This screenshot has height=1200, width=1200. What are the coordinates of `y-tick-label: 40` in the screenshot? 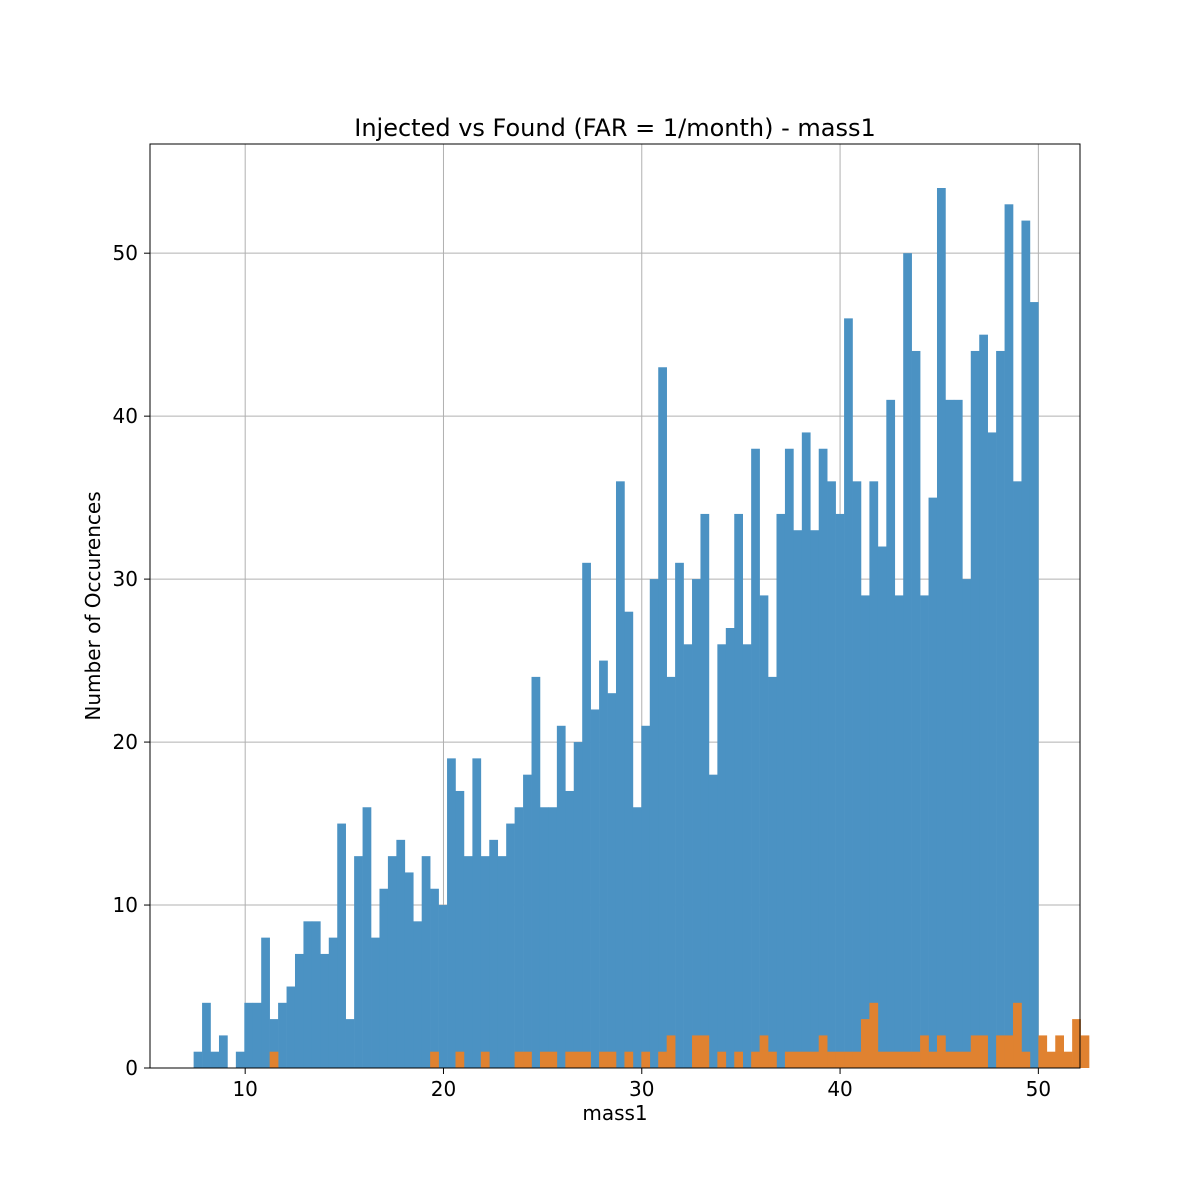 It's located at (125, 416).